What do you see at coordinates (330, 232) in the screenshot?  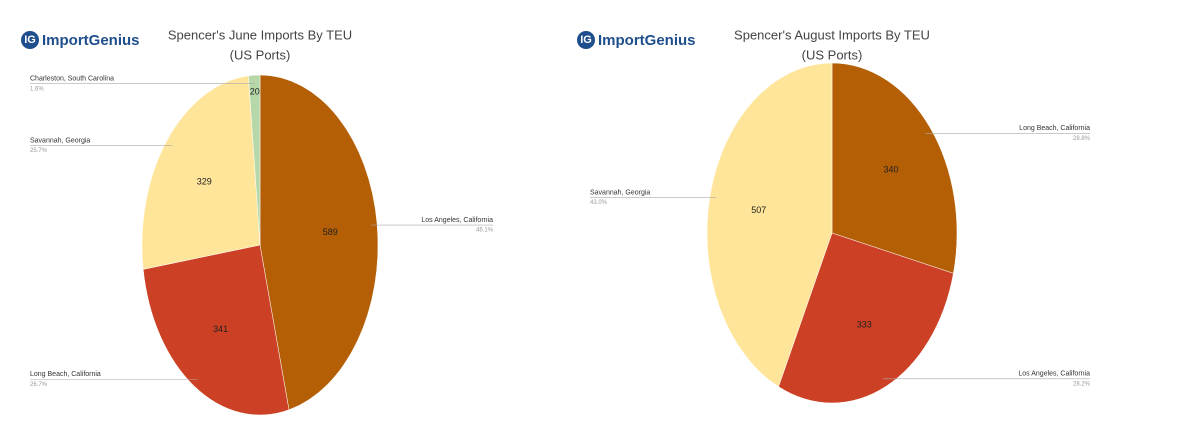 I see `slice-value: 589` at bounding box center [330, 232].